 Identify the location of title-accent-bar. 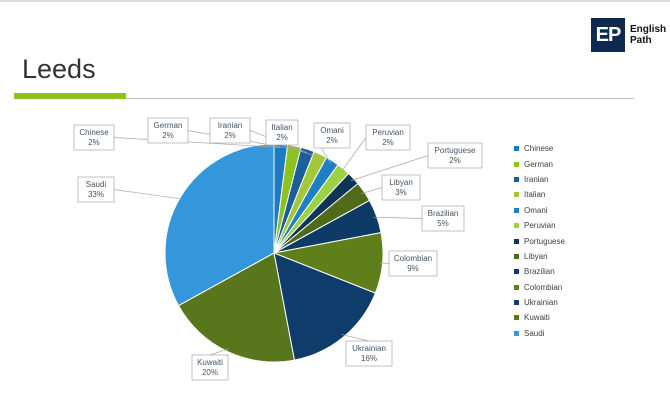
(70, 96).